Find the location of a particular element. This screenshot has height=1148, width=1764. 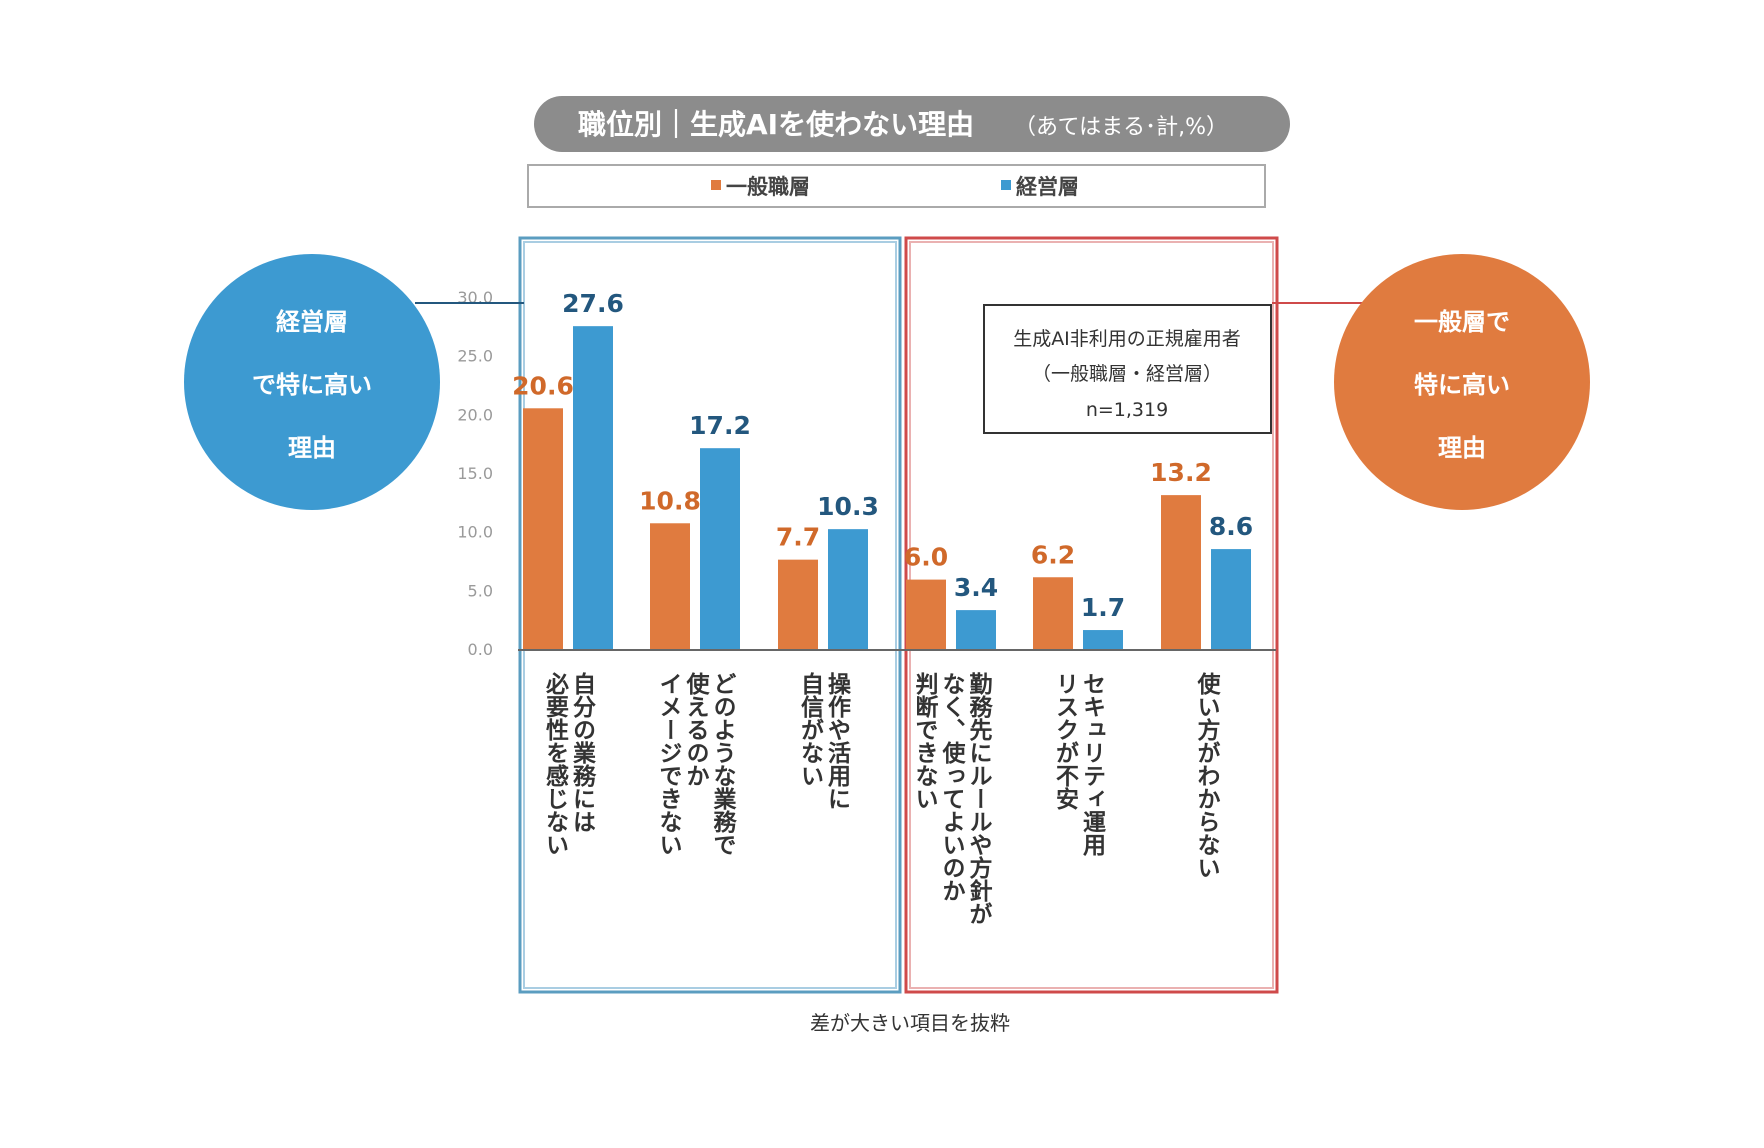

executive-circle-line2: で特に高い is located at coordinates (312, 385).